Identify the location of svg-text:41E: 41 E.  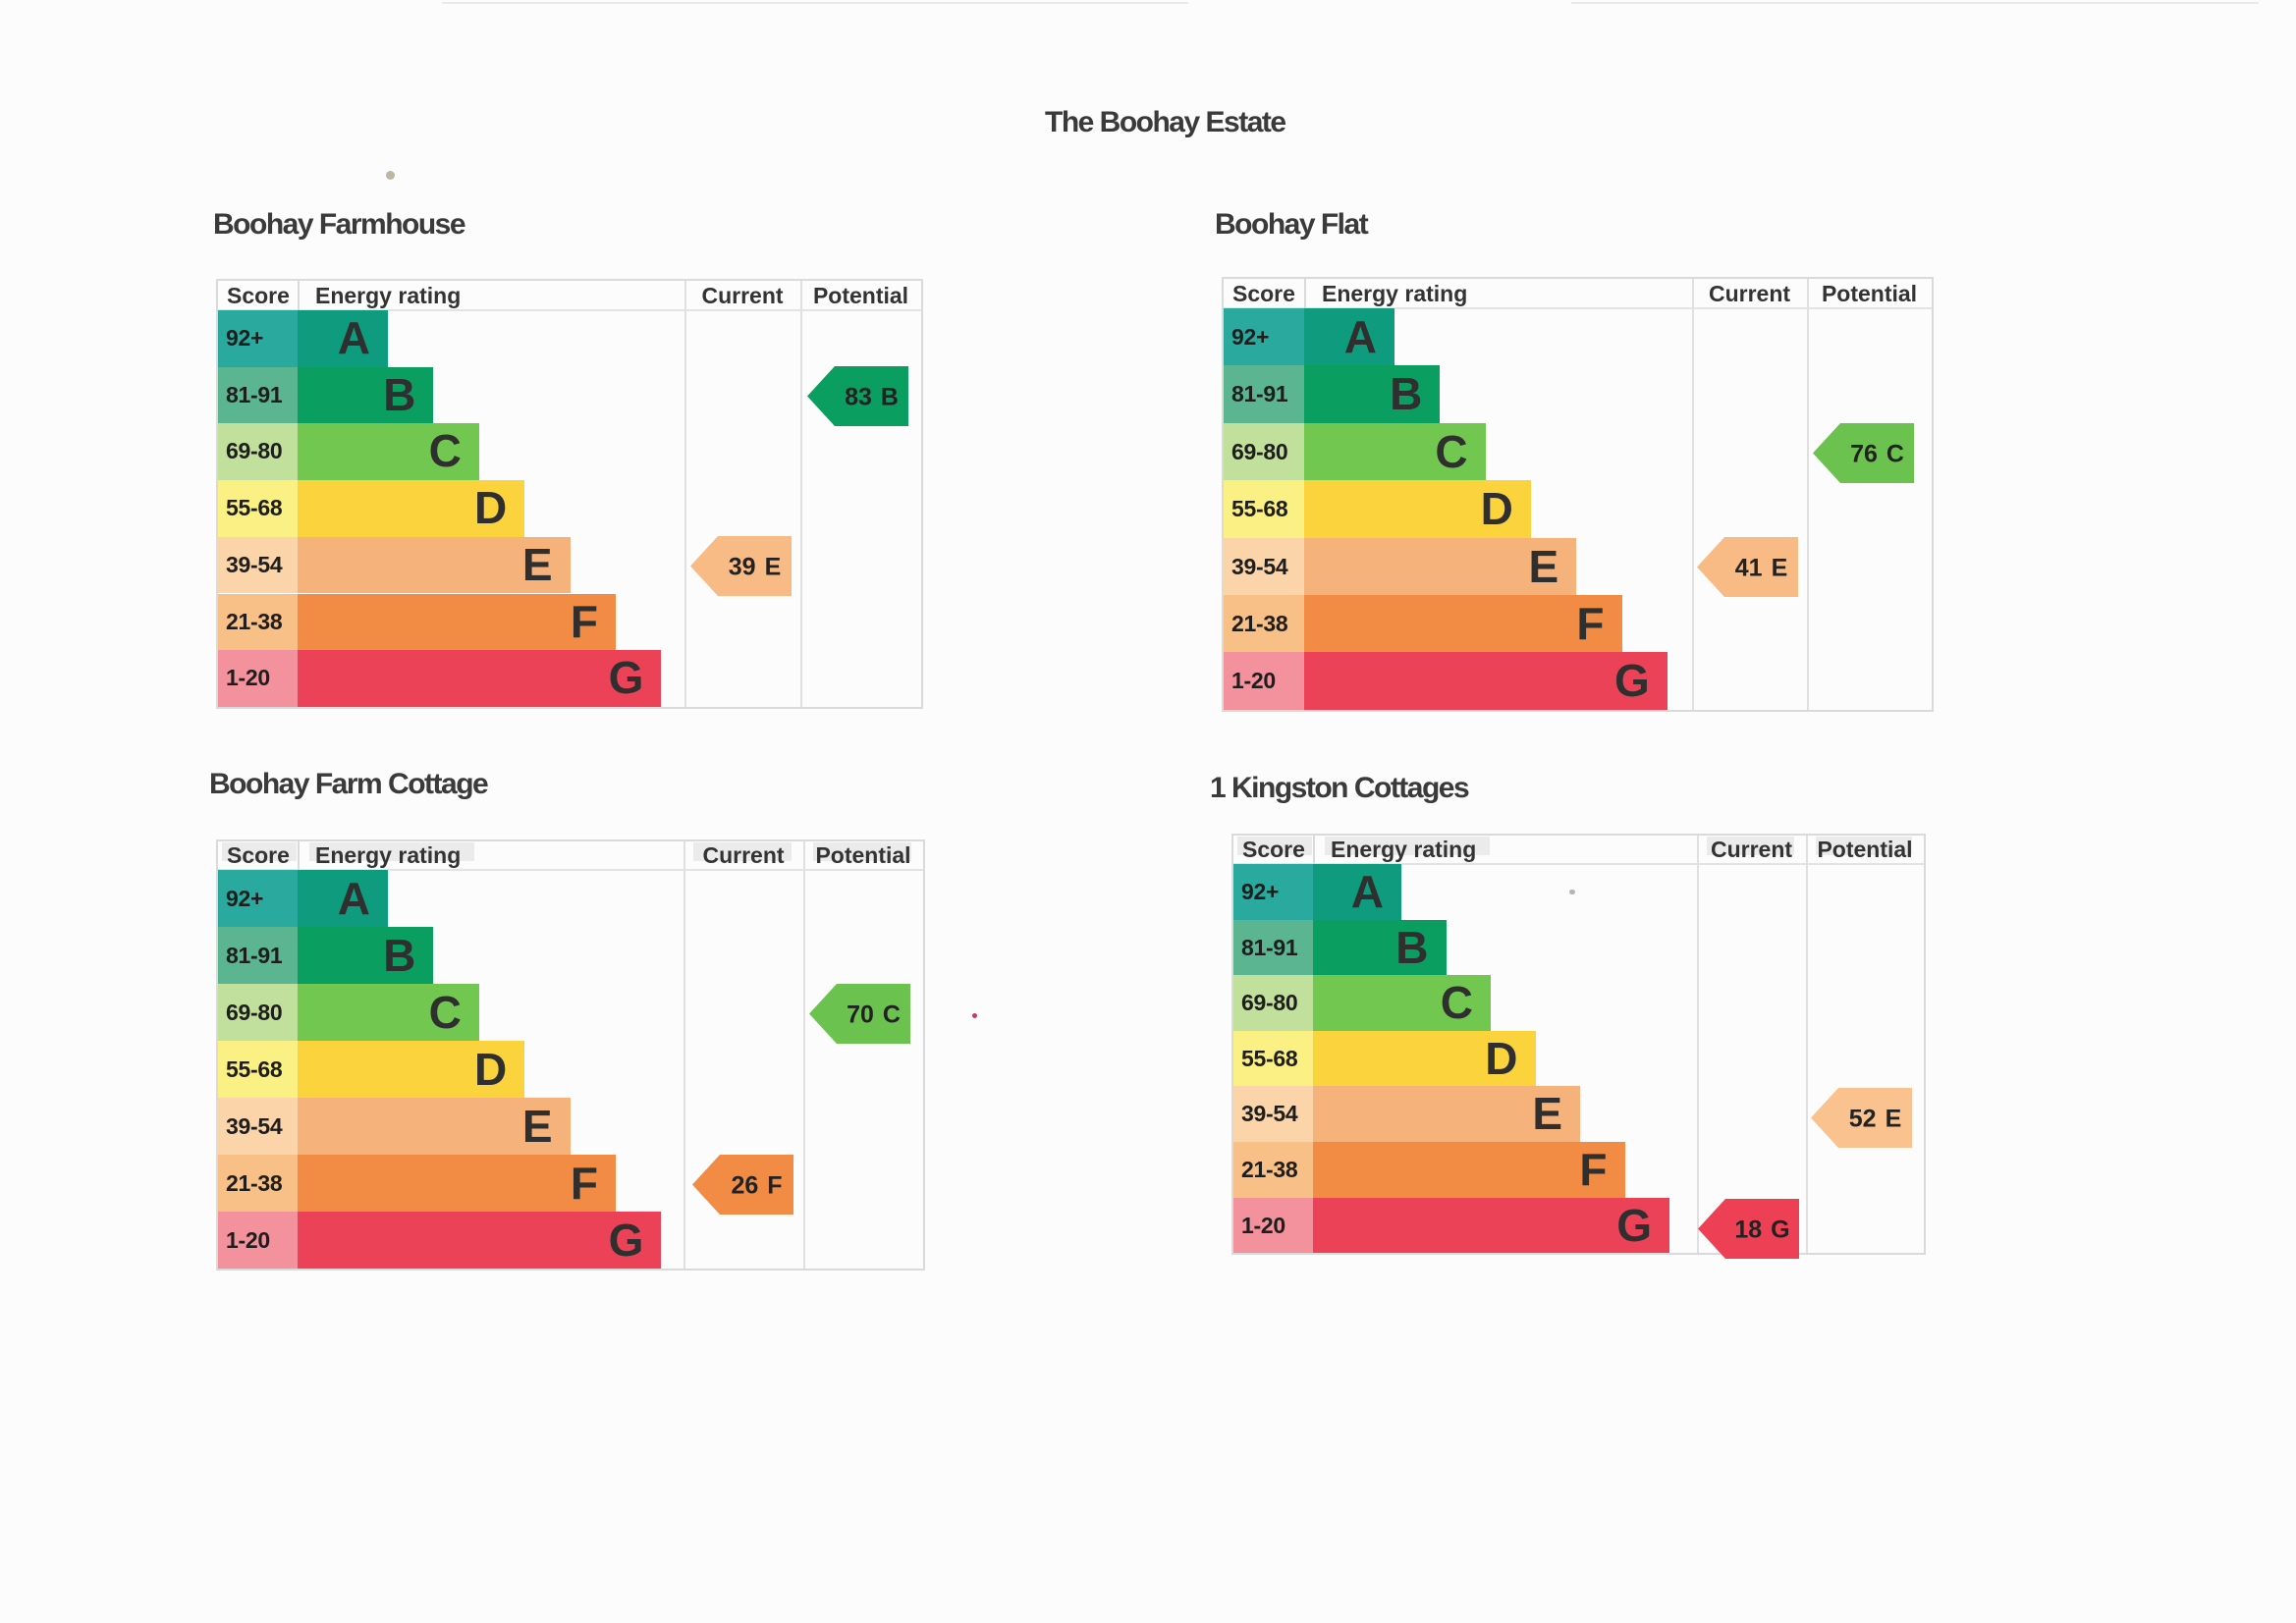
(1761, 569).